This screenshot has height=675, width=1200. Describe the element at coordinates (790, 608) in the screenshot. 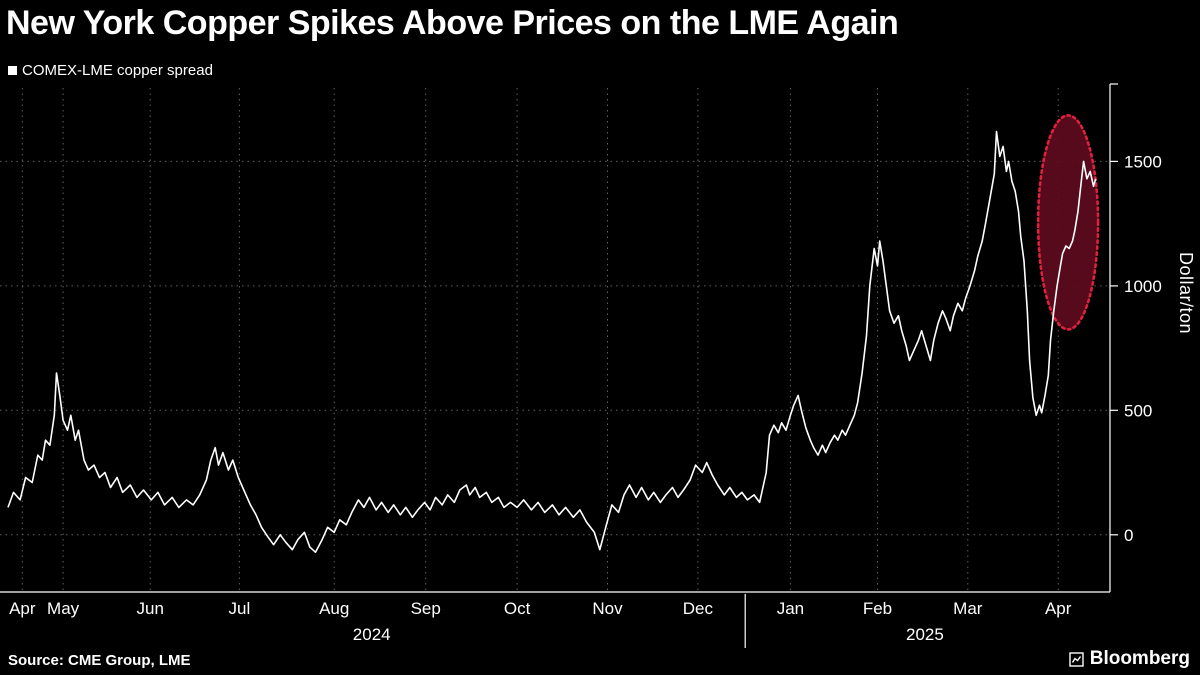

I see `x-tick-label: Jan` at that location.